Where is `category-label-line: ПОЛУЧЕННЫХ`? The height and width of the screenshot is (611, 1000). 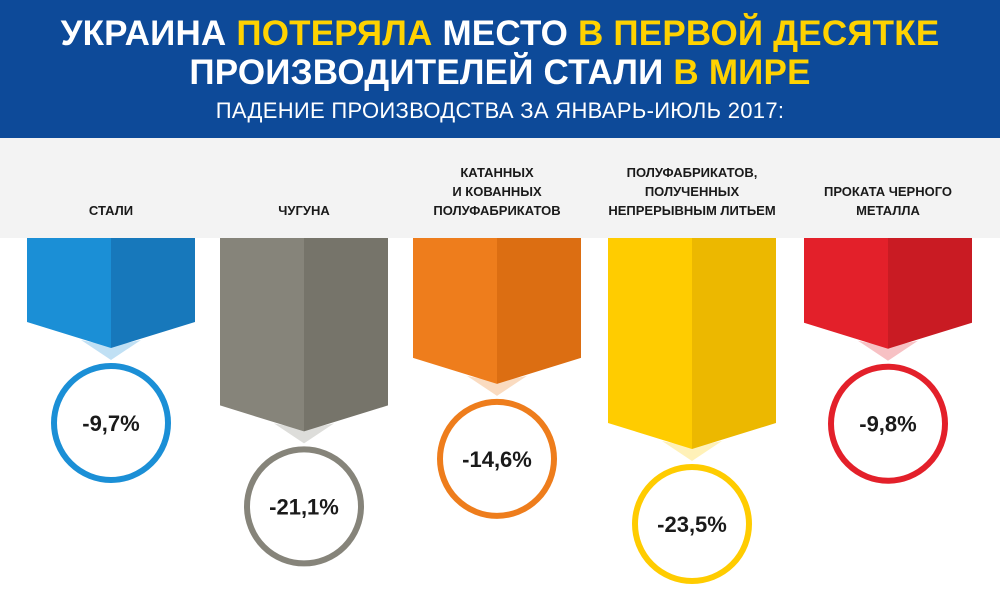 category-label-line: ПОЛУЧЕННЫХ is located at coordinates (692, 191).